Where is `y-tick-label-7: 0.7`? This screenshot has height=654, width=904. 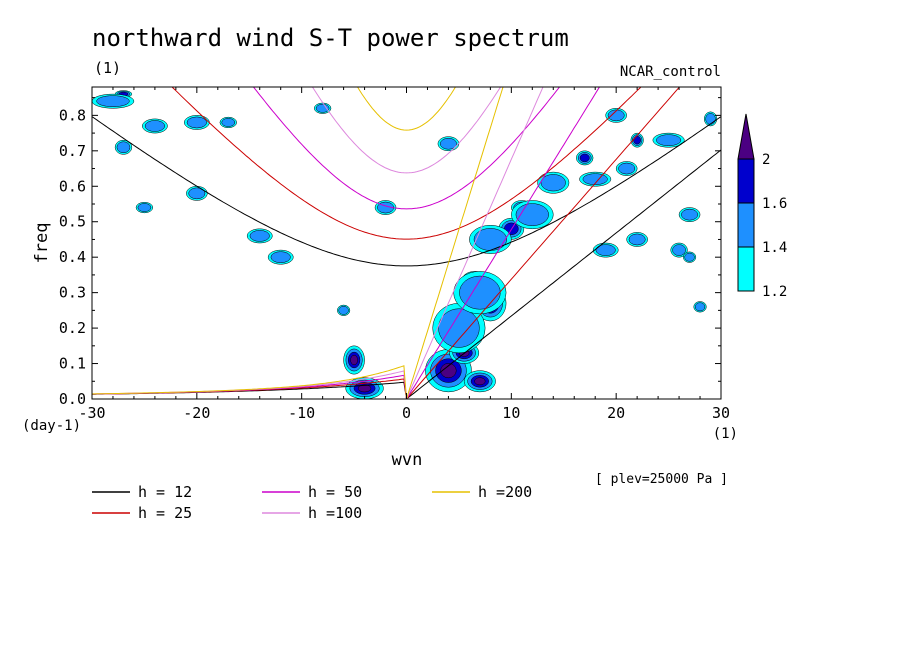 y-tick-label-7: 0.7 is located at coordinates (72, 151).